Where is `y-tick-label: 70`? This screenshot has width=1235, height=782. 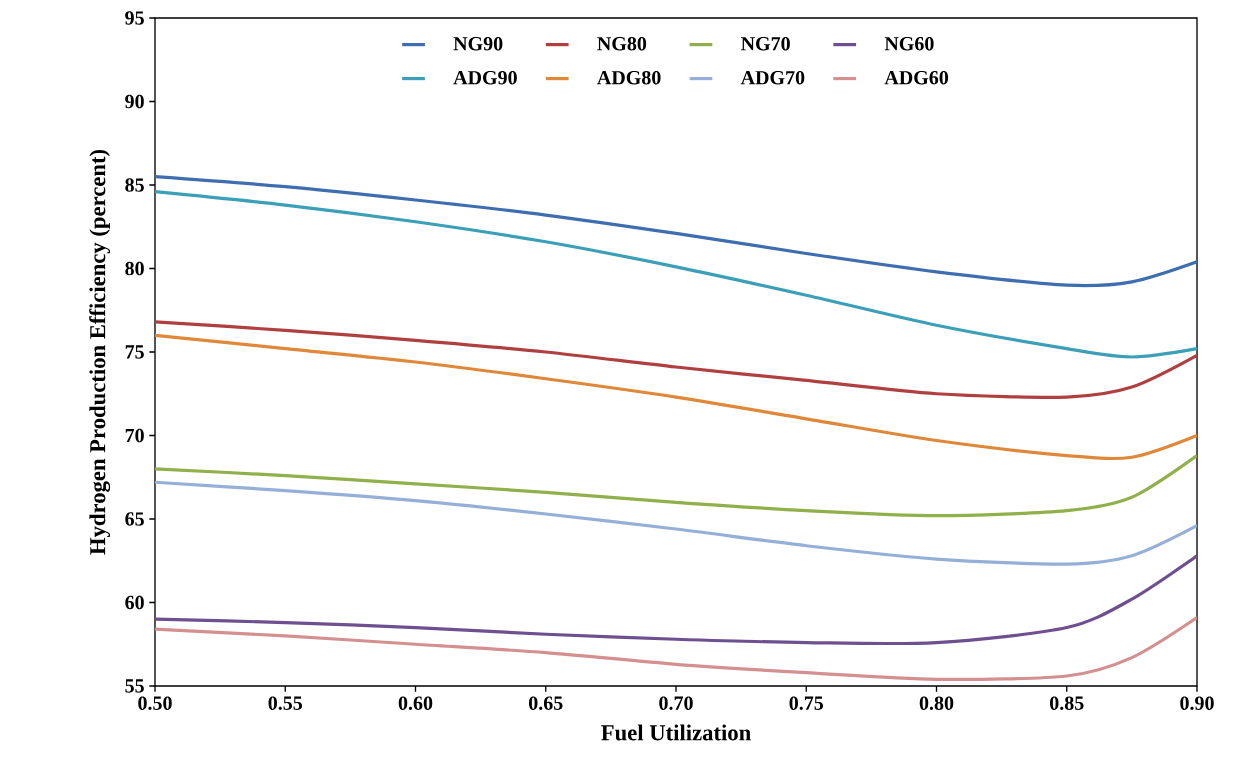
y-tick-label: 70 is located at coordinates (134, 435).